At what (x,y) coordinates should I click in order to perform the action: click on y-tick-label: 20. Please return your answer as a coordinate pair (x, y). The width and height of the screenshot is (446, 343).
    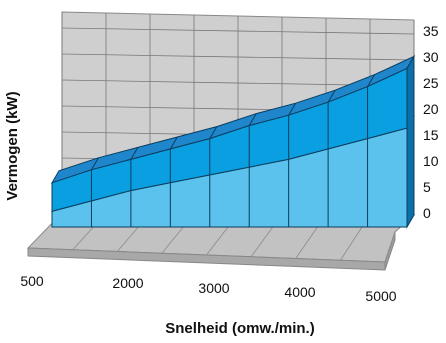
    Looking at the image, I should click on (431, 109).